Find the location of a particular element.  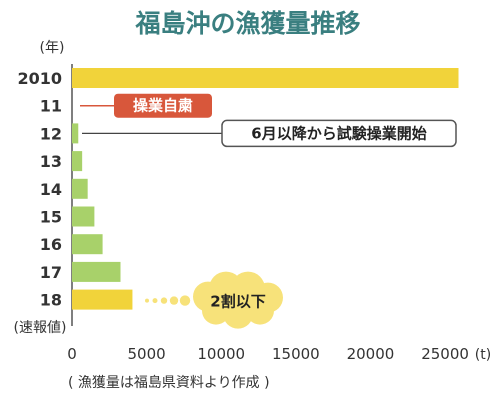

y-tick-label: 12 is located at coordinates (51, 133).